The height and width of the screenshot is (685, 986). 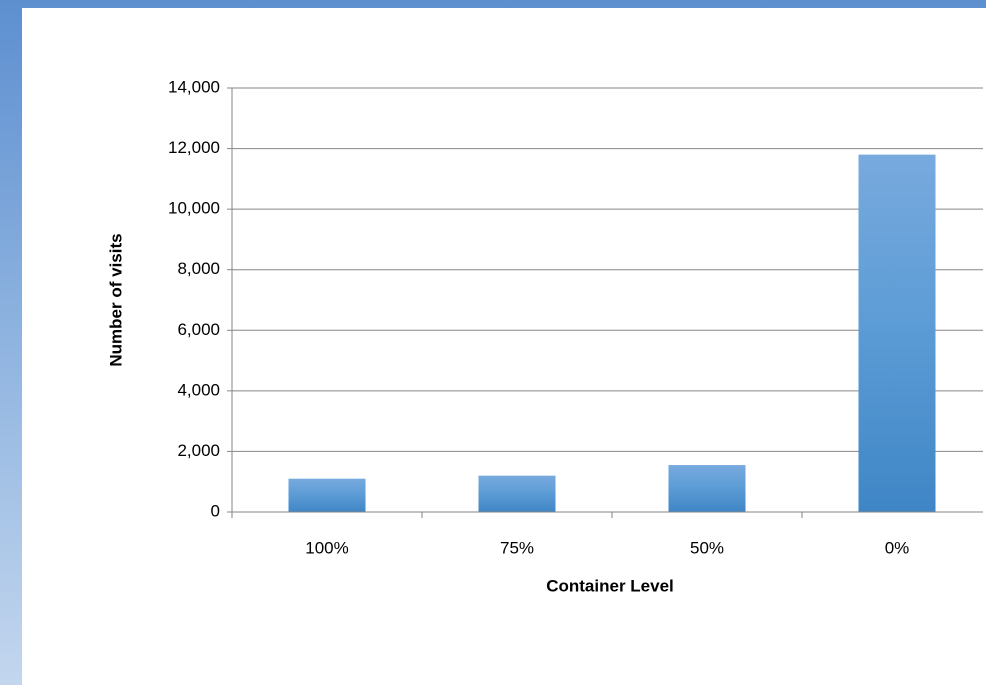 What do you see at coordinates (897, 547) in the screenshot?
I see `x-tick-label: 0%` at bounding box center [897, 547].